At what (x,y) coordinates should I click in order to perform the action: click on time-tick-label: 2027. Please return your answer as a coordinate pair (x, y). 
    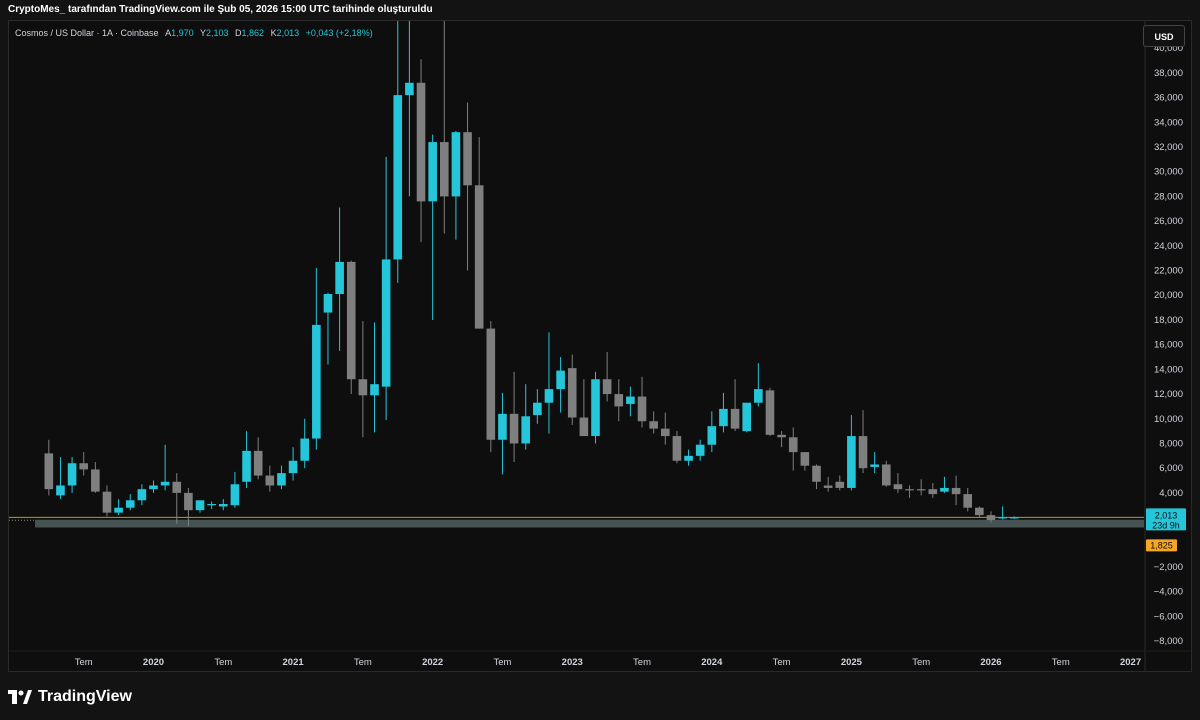
    Looking at the image, I should click on (1130, 662).